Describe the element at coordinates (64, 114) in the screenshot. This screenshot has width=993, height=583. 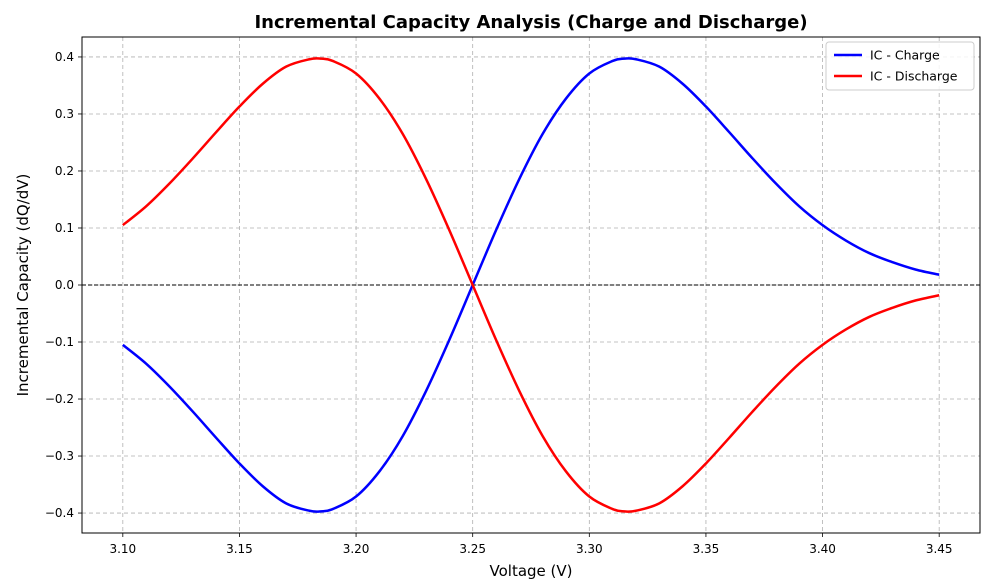
I see `y-tick-label: 0.3` at that location.